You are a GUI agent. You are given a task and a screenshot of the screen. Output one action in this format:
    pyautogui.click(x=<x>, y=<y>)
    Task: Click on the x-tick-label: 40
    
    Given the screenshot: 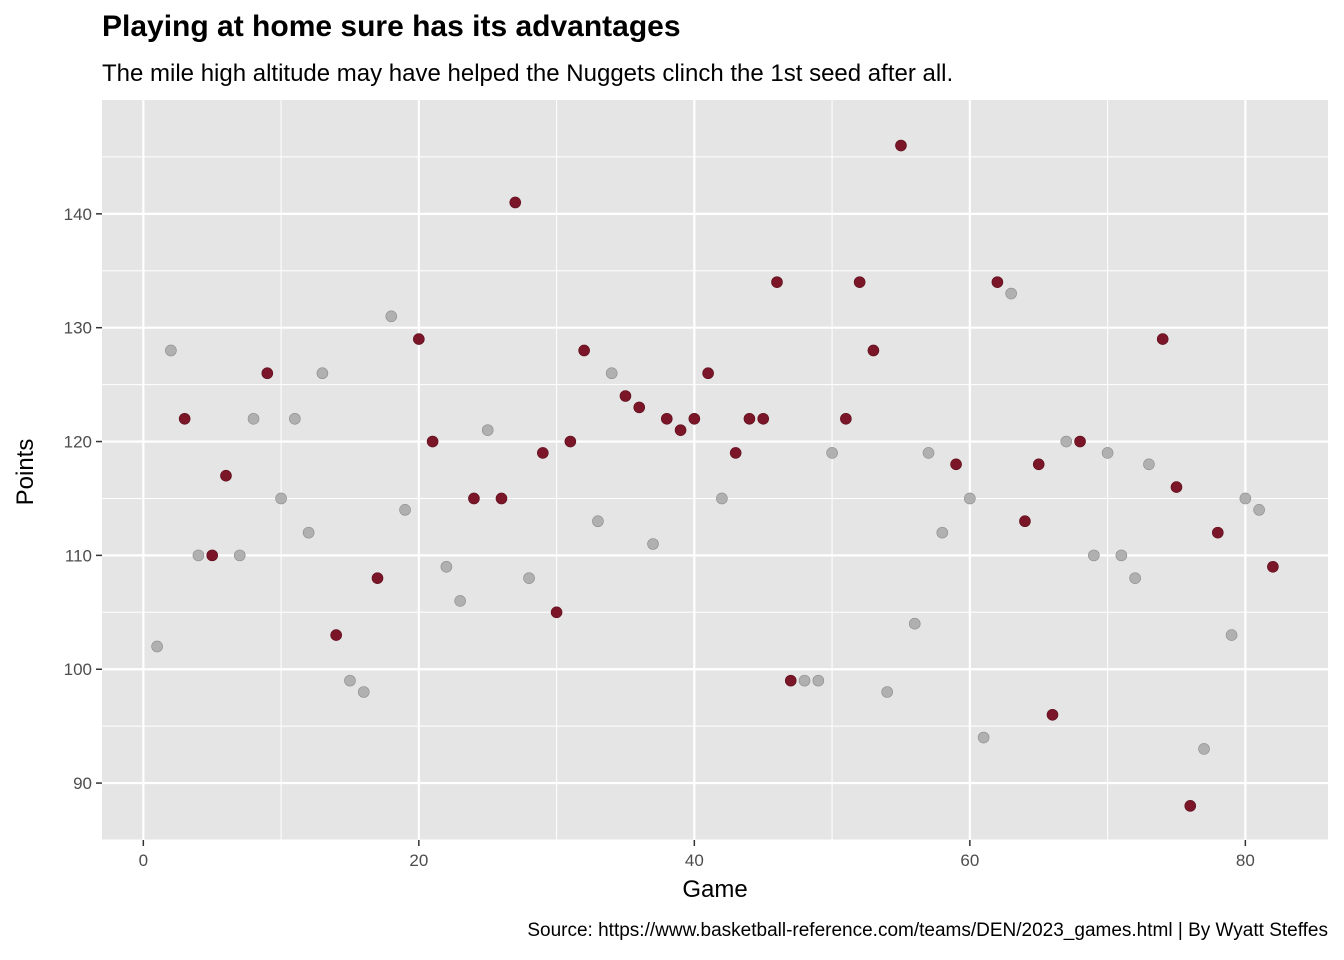 What is the action you would take?
    pyautogui.click(x=694, y=860)
    